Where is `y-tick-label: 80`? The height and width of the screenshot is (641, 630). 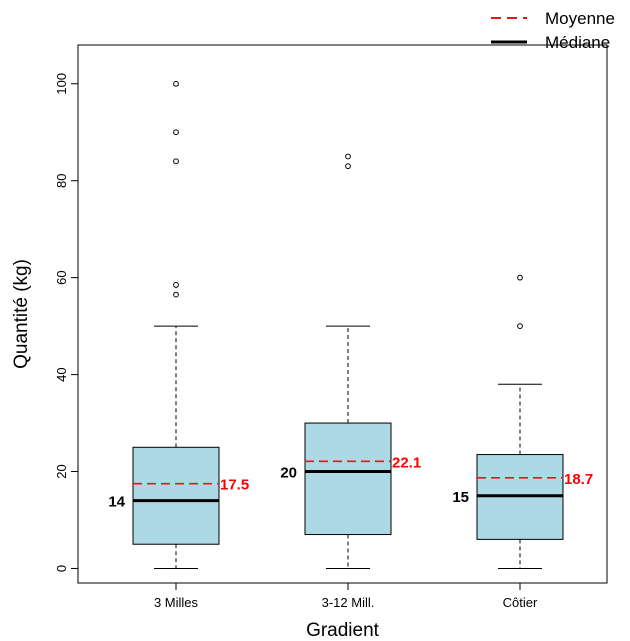
y-tick-label: 80 is located at coordinates (61, 180).